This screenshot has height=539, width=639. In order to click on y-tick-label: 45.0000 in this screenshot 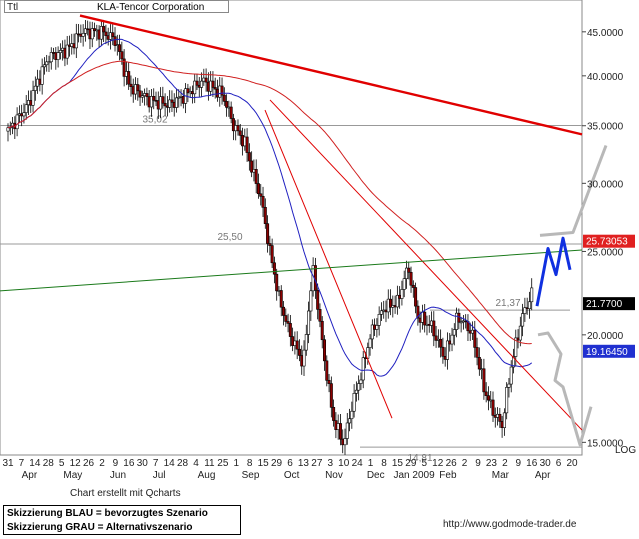, I will do `click(605, 33)`.